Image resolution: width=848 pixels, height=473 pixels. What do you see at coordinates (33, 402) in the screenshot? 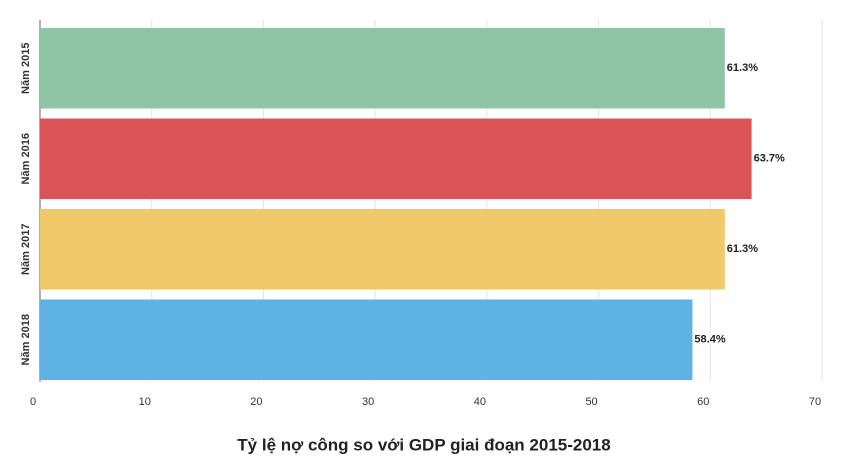
I see `x-tick-label: 0` at bounding box center [33, 402].